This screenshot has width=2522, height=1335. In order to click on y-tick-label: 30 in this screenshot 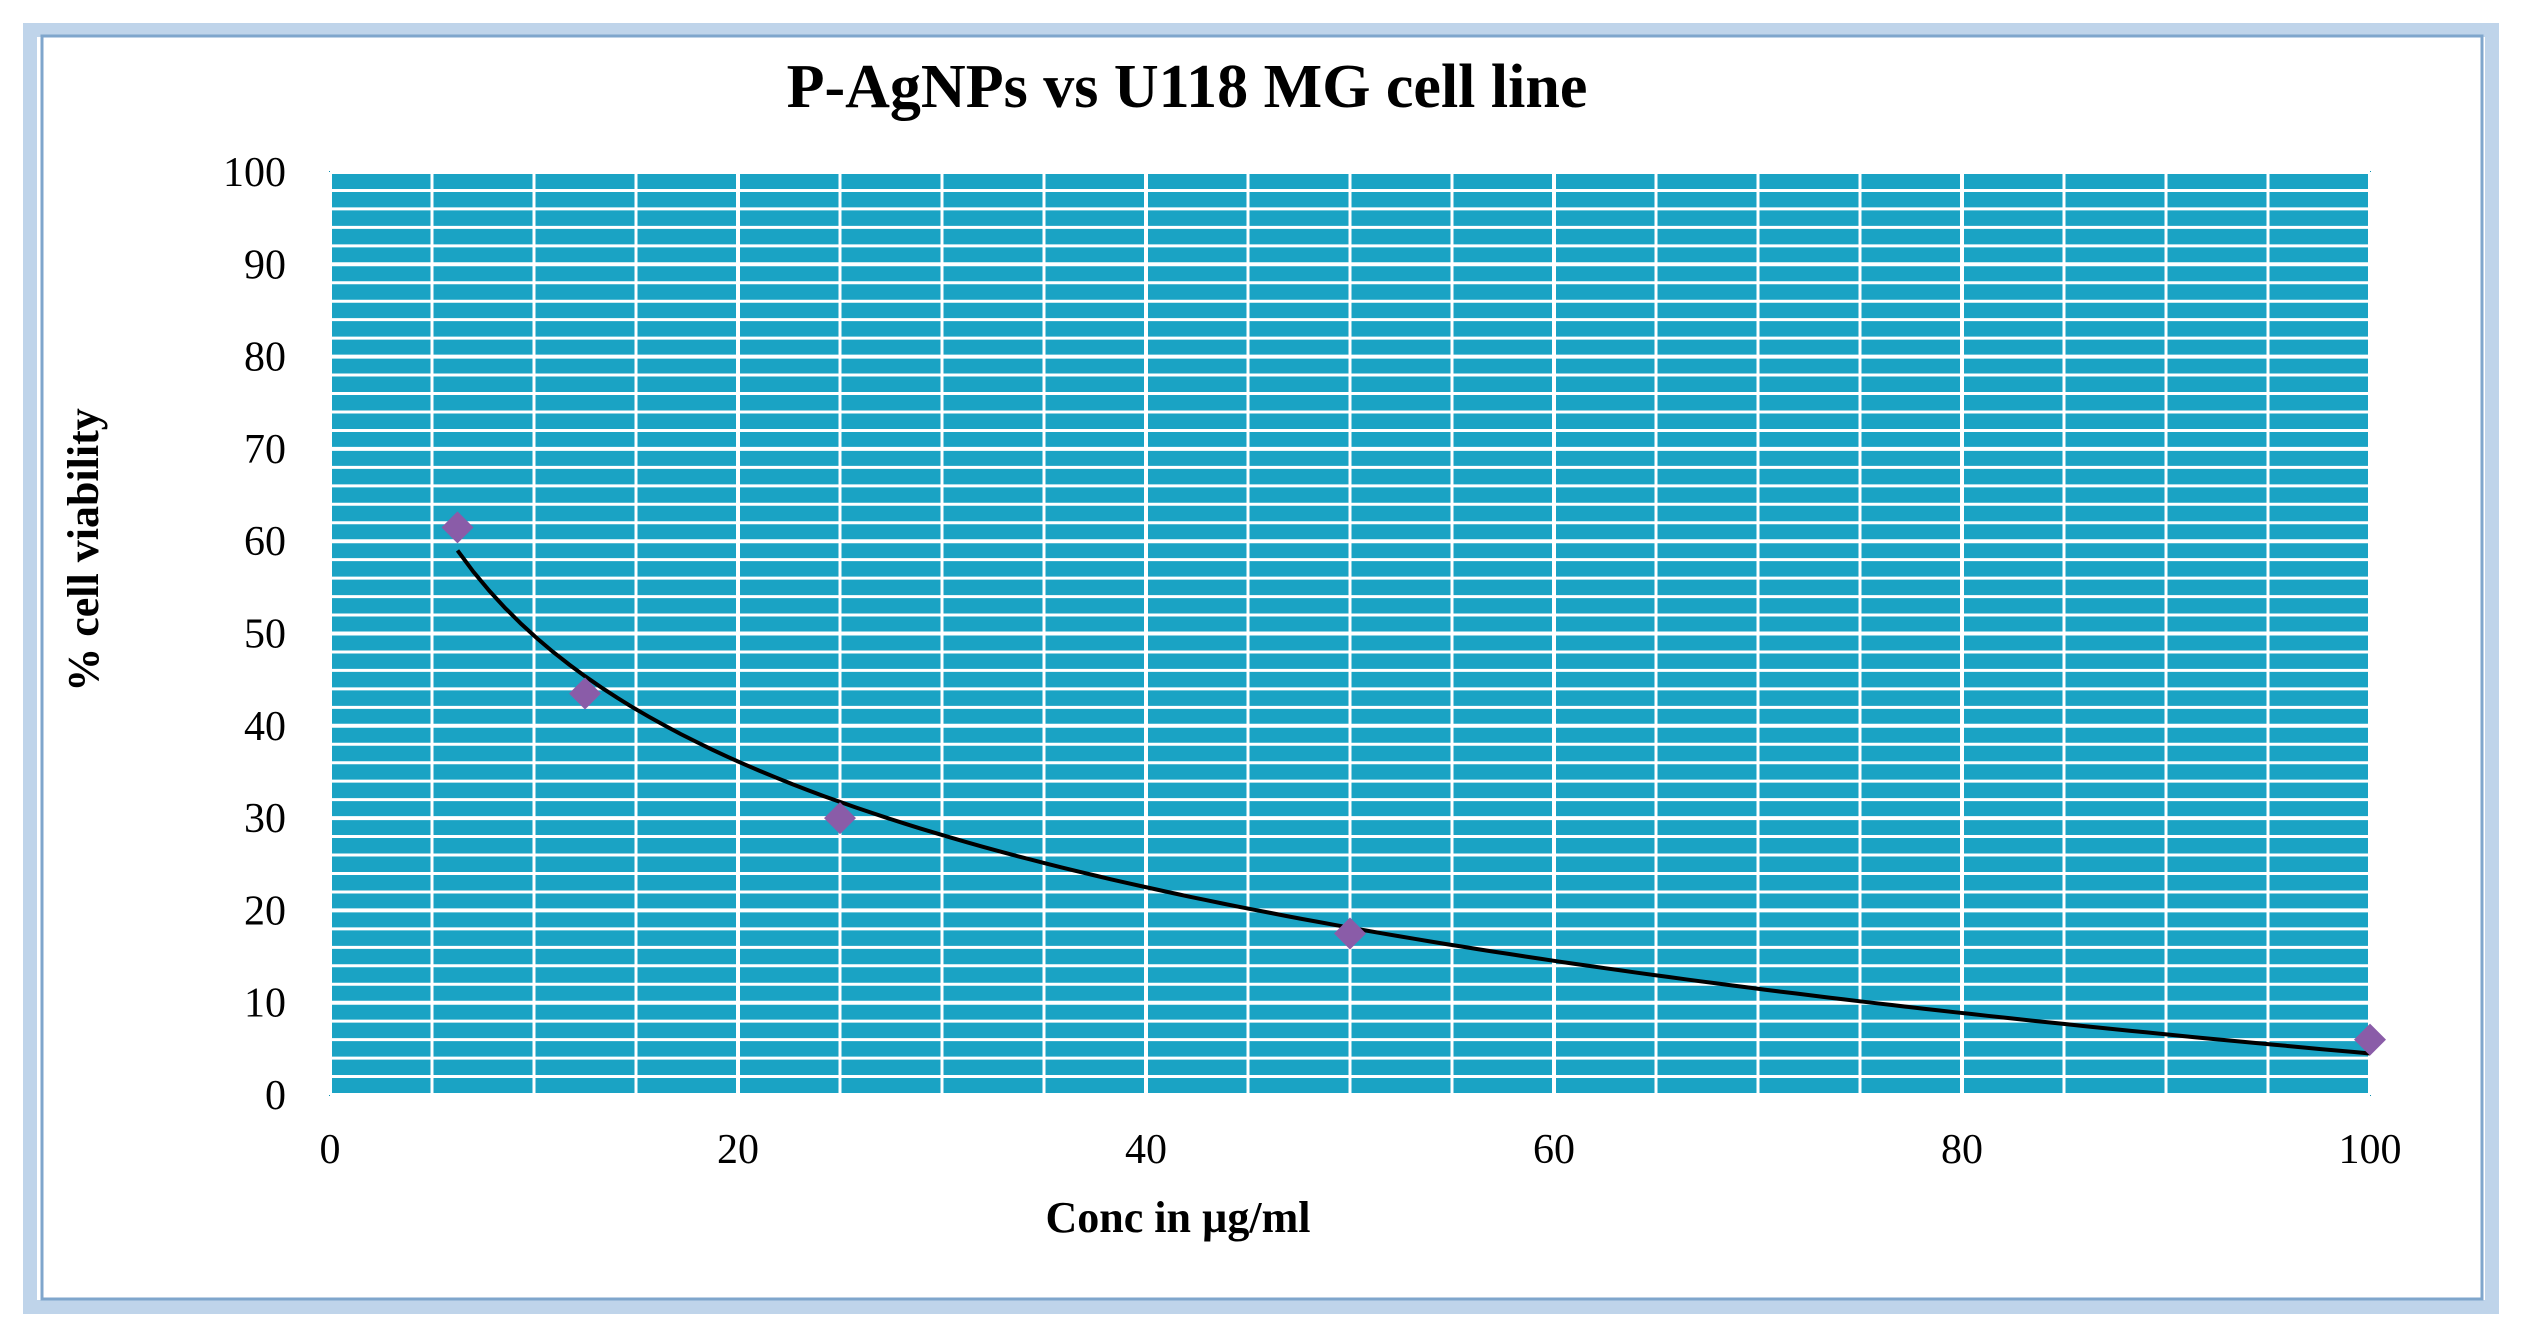, I will do `click(265, 819)`.